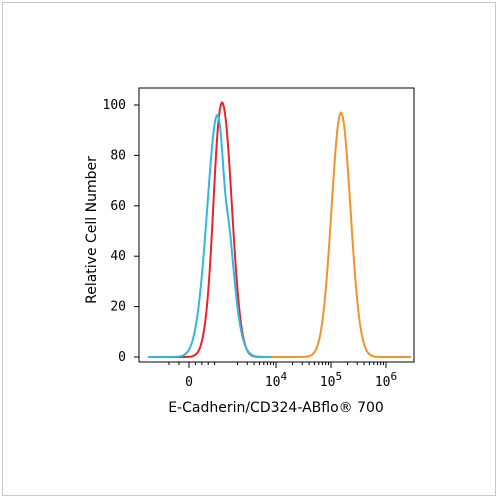  What do you see at coordinates (118, 206) in the screenshot?
I see `y-tick-label: 60` at bounding box center [118, 206].